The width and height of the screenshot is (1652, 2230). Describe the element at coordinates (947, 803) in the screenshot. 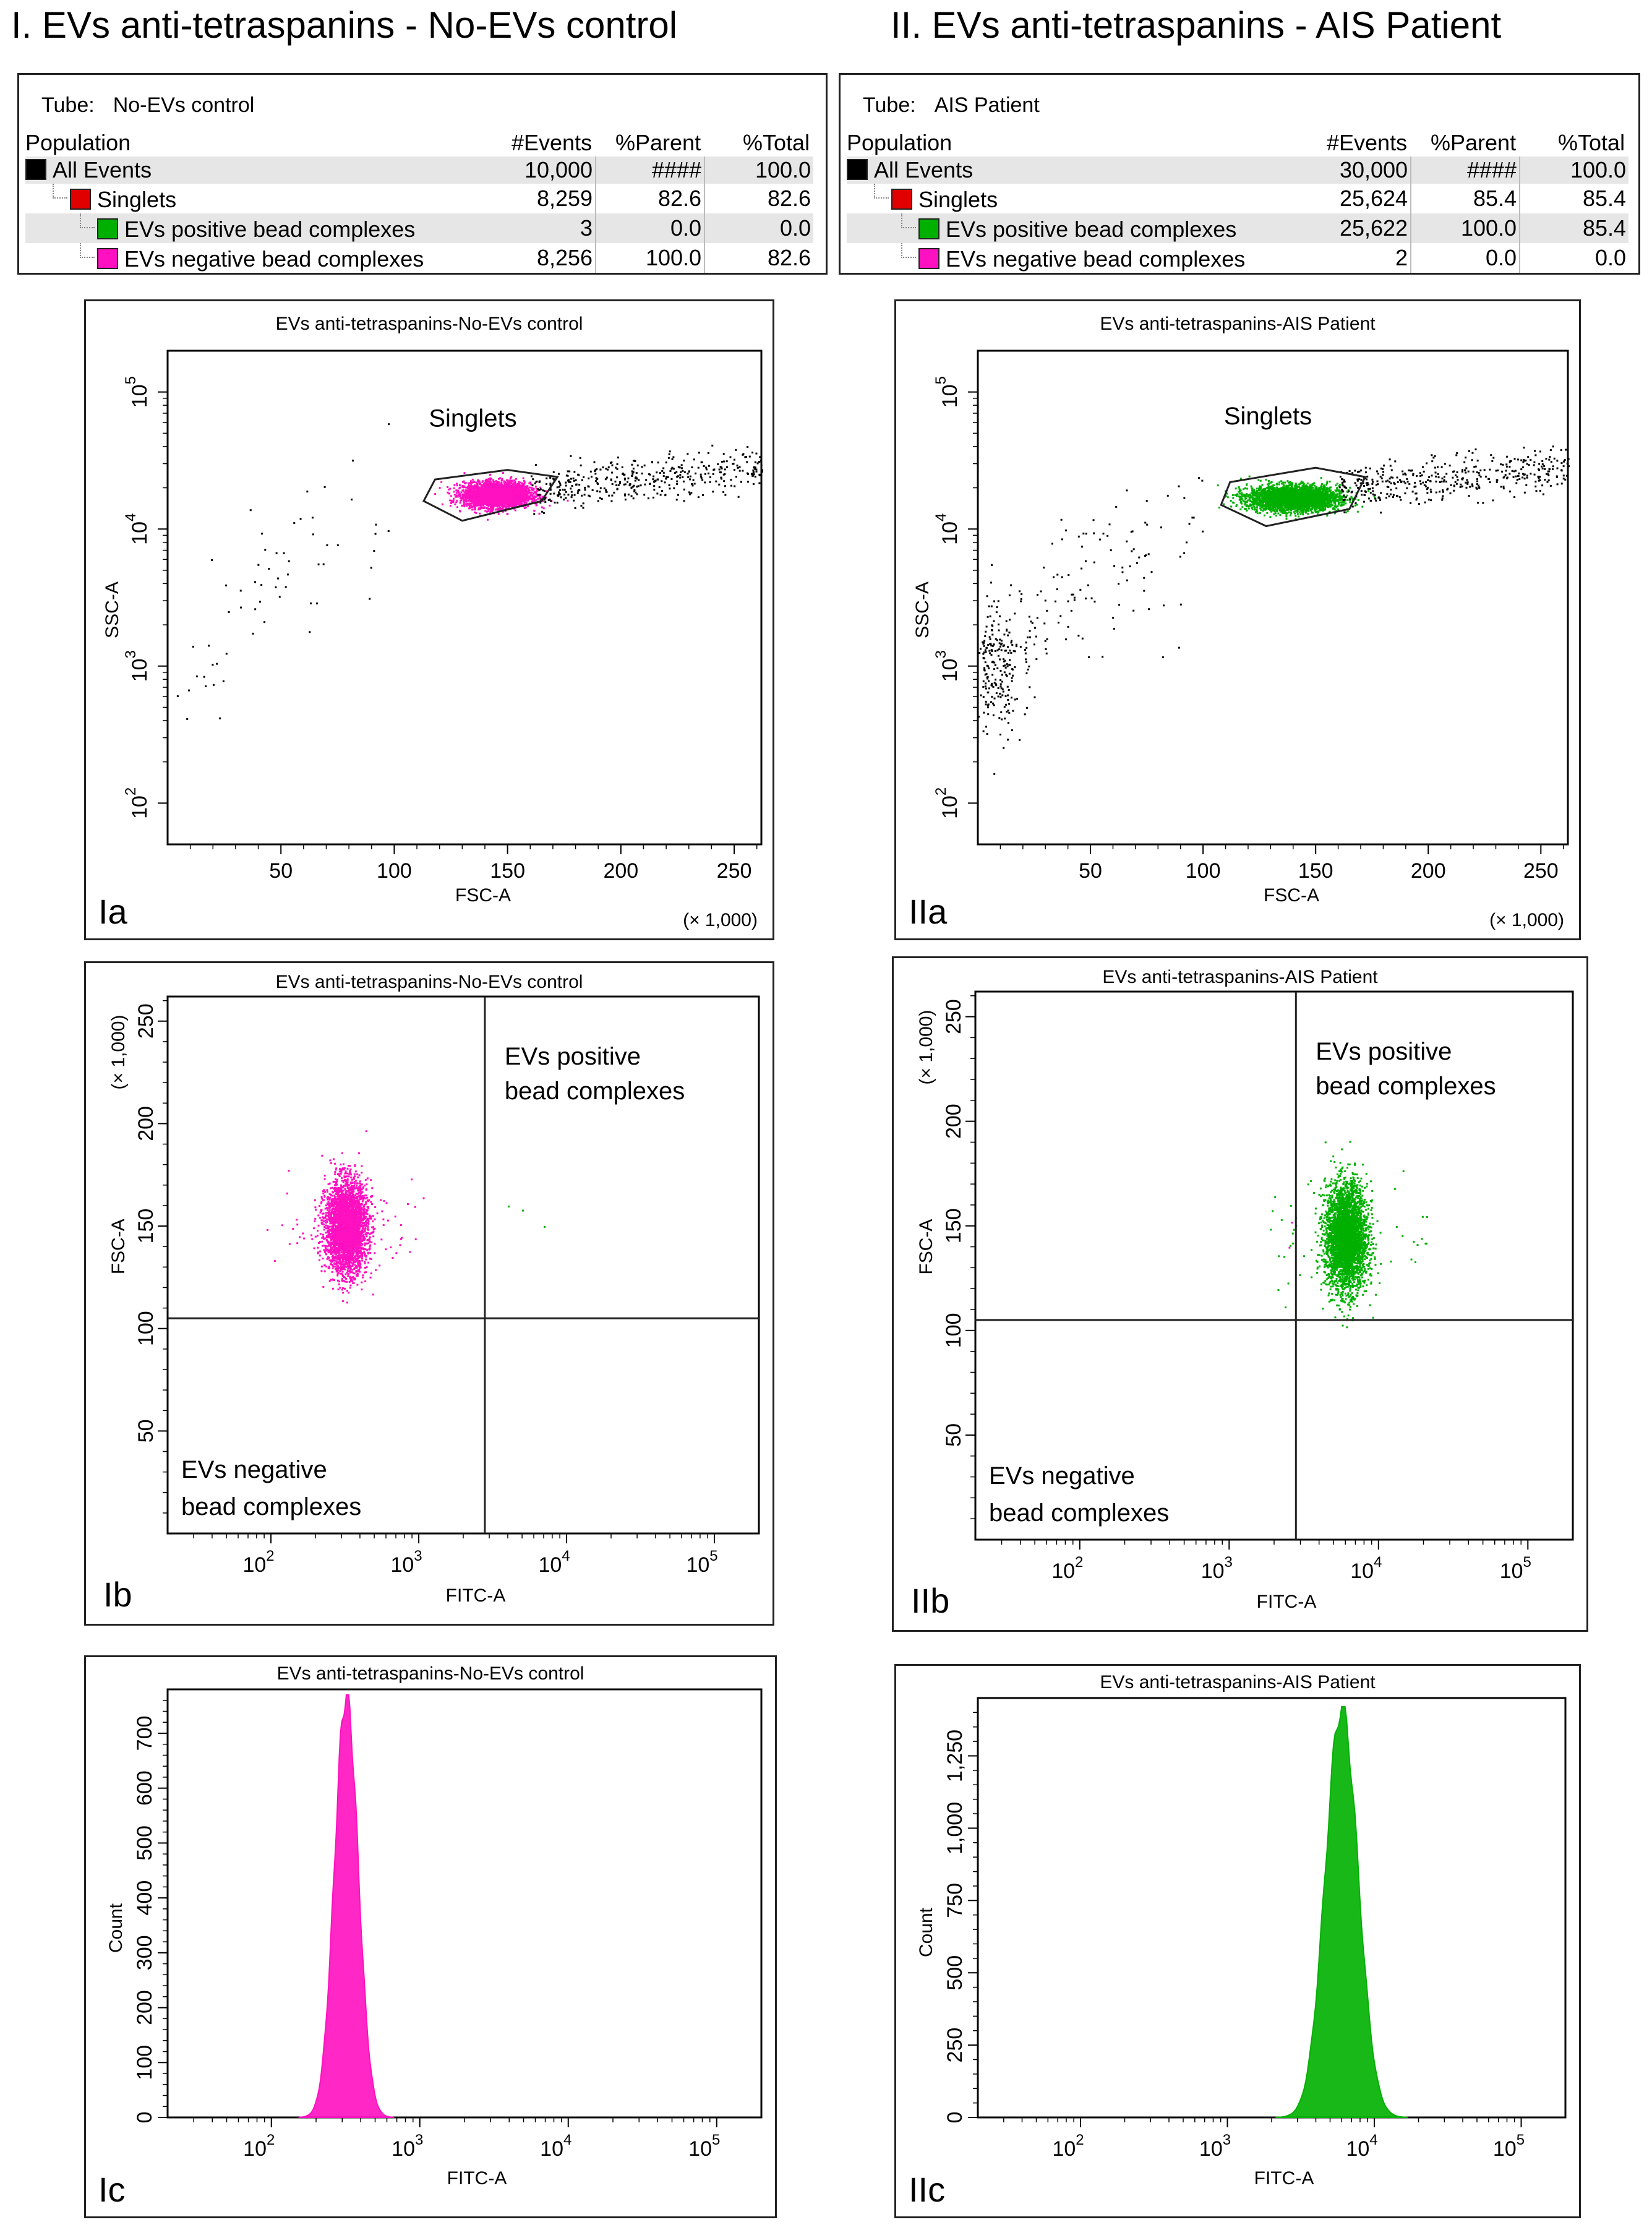

I see `y-tick-label: 10²` at that location.